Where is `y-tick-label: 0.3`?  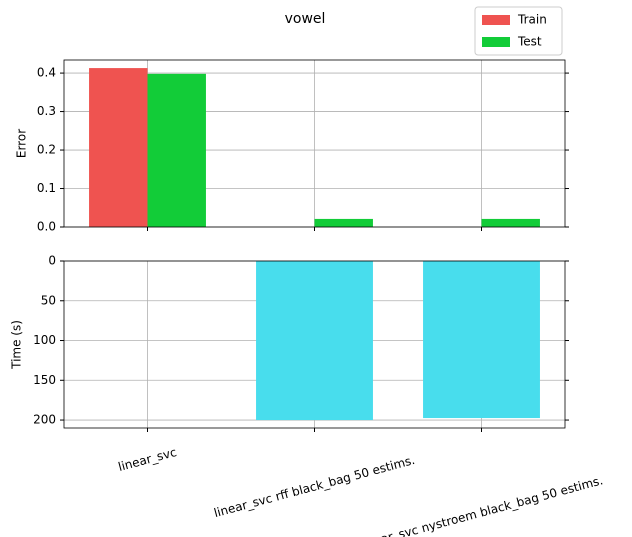 y-tick-label: 0.3 is located at coordinates (46, 111).